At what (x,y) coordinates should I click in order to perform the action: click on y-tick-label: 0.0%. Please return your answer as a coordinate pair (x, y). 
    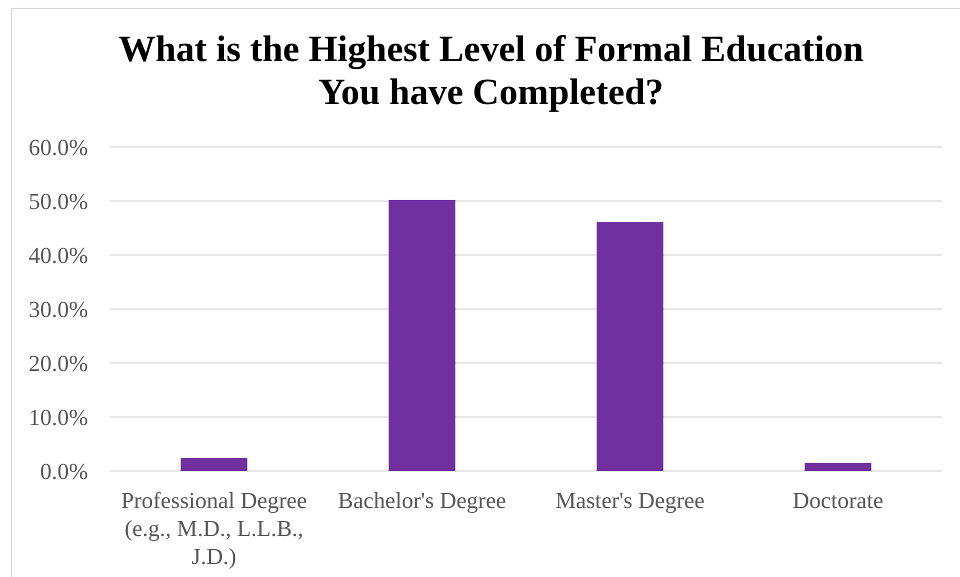
    Looking at the image, I should click on (64, 471).